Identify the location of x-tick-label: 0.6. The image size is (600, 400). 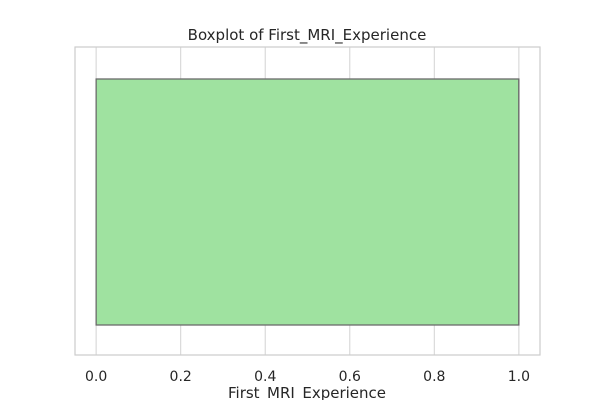
(350, 377).